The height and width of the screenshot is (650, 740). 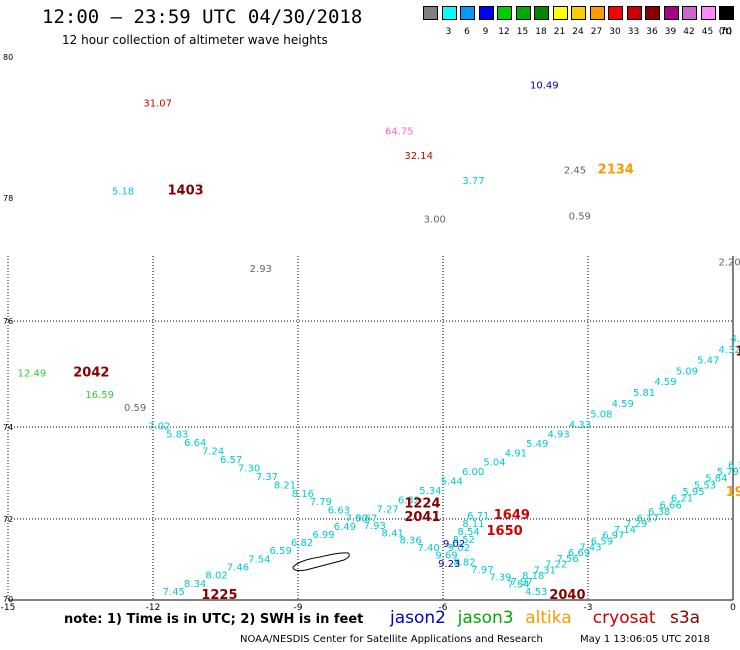 I want to click on swh-value-label: 9.23, so click(x=449, y=564).